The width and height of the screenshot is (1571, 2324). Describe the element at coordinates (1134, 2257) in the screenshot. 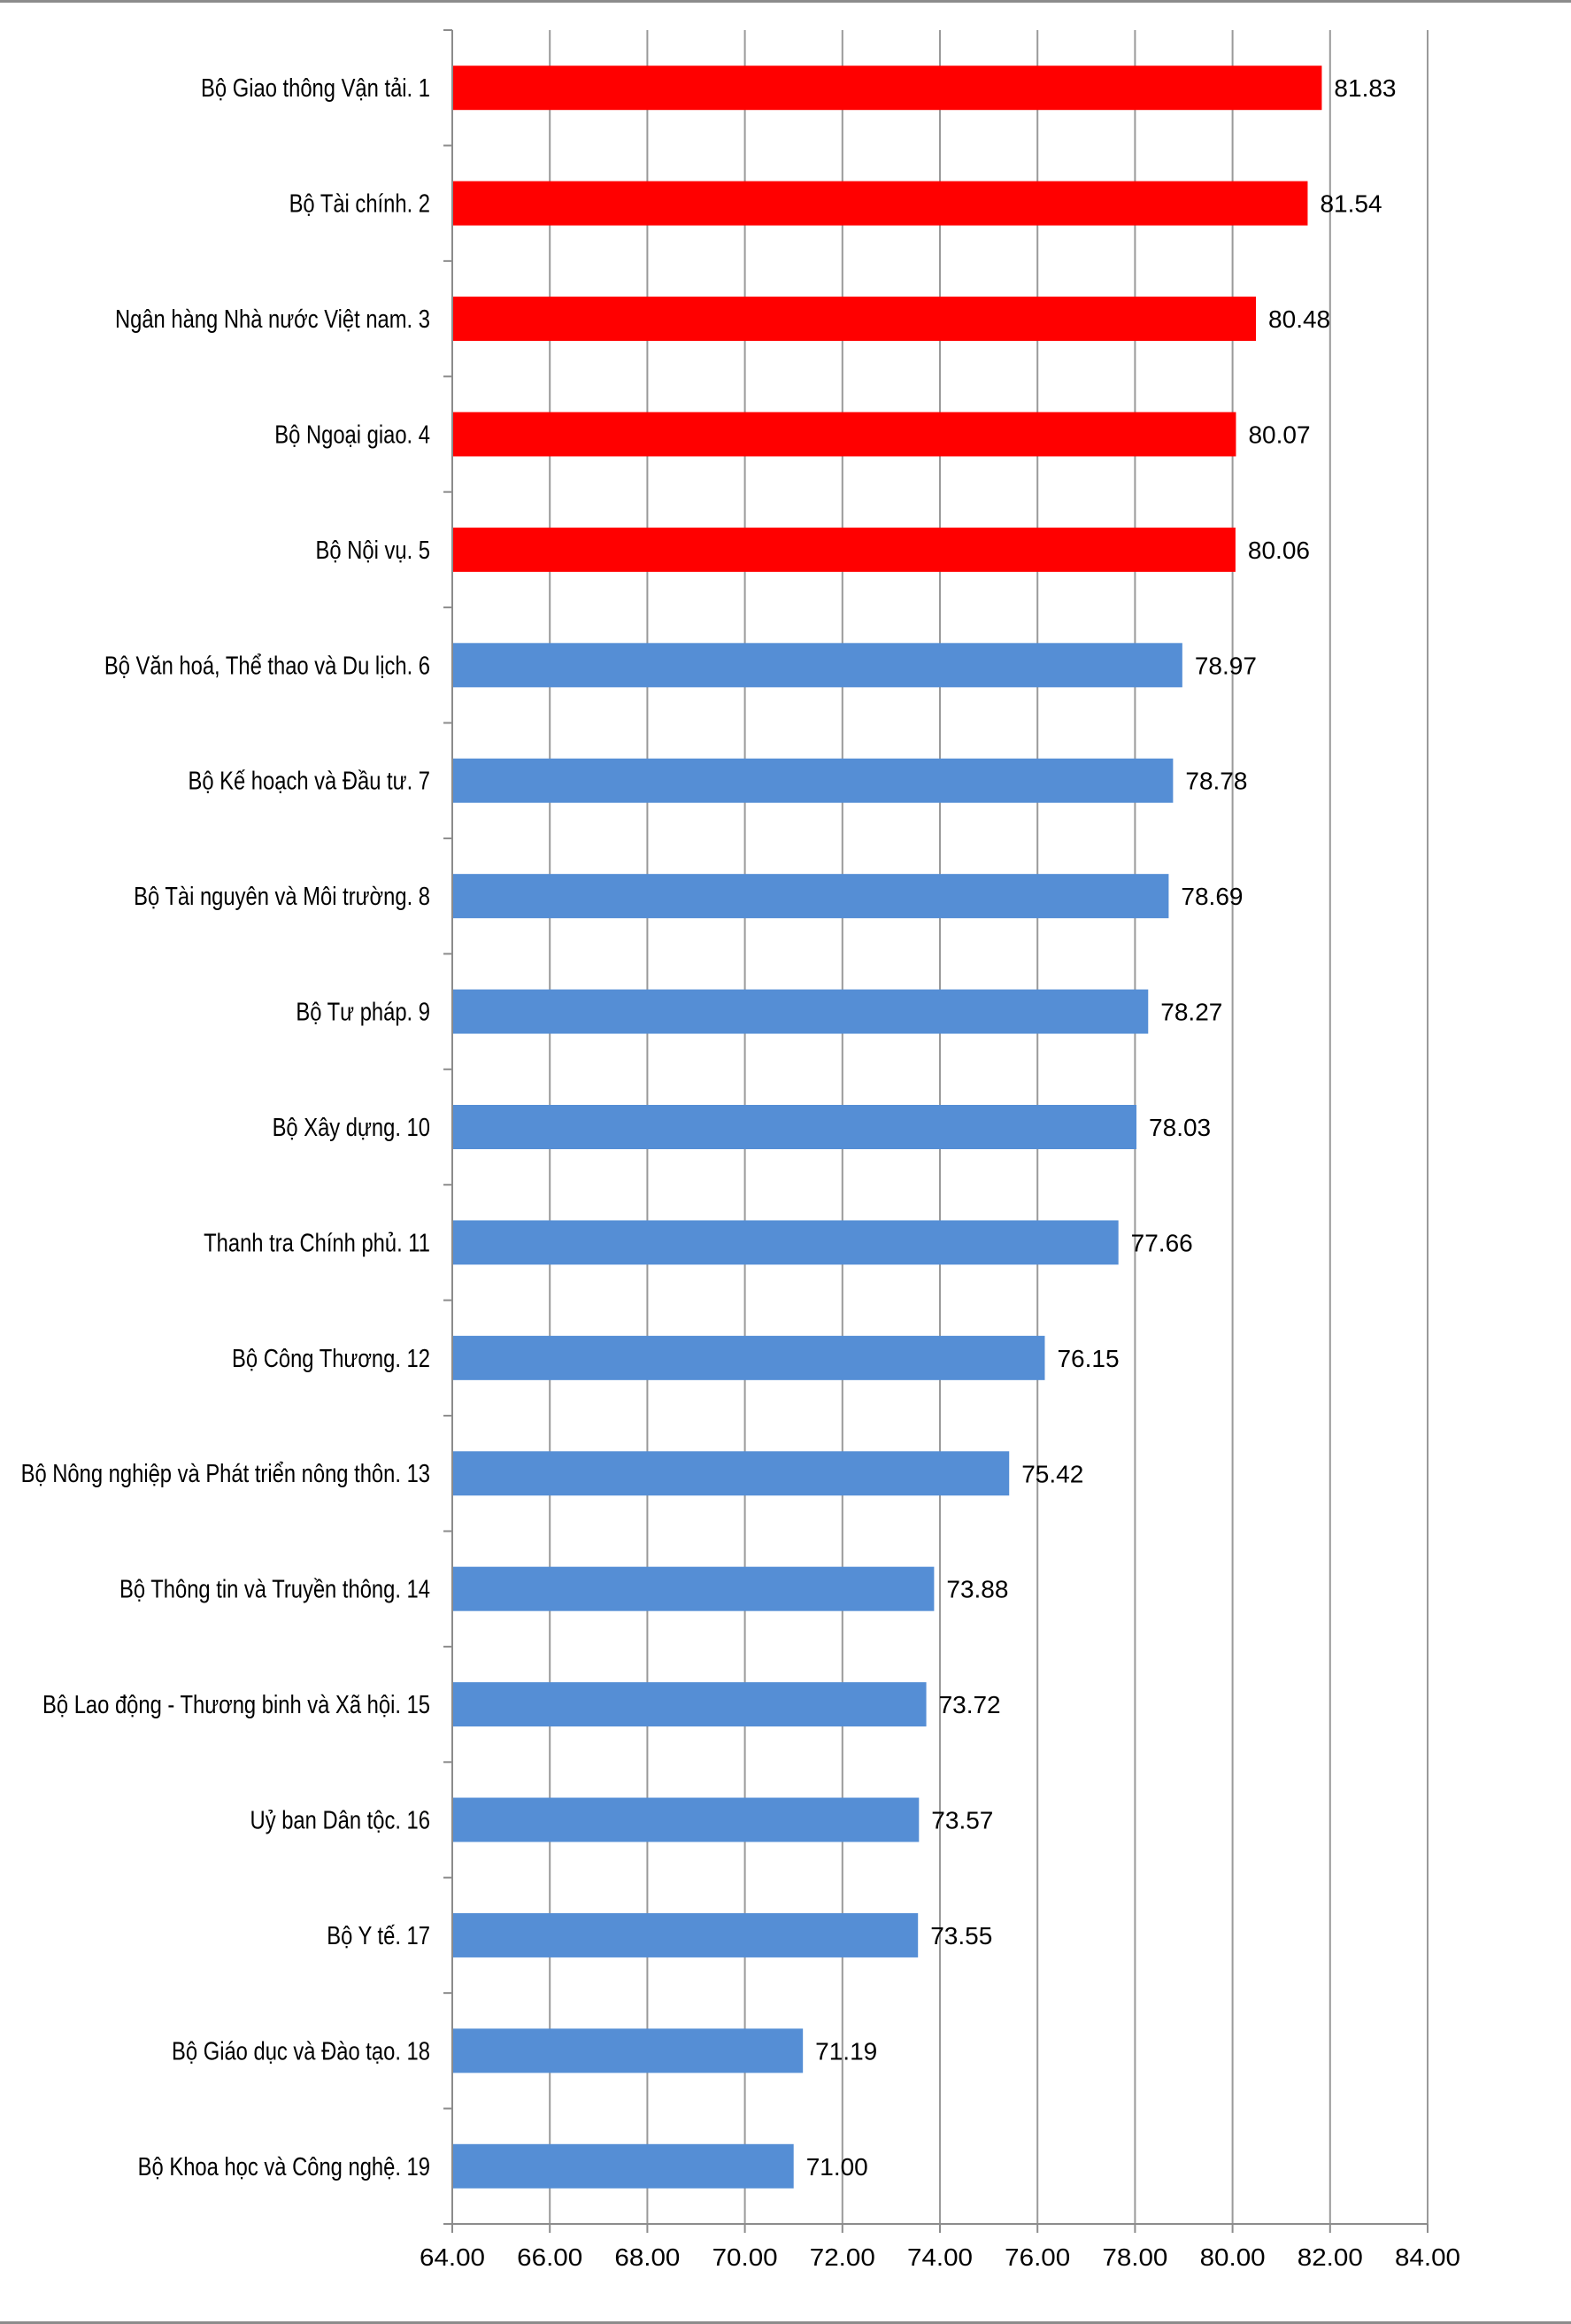

I see `x-tick-label: 78.00` at that location.